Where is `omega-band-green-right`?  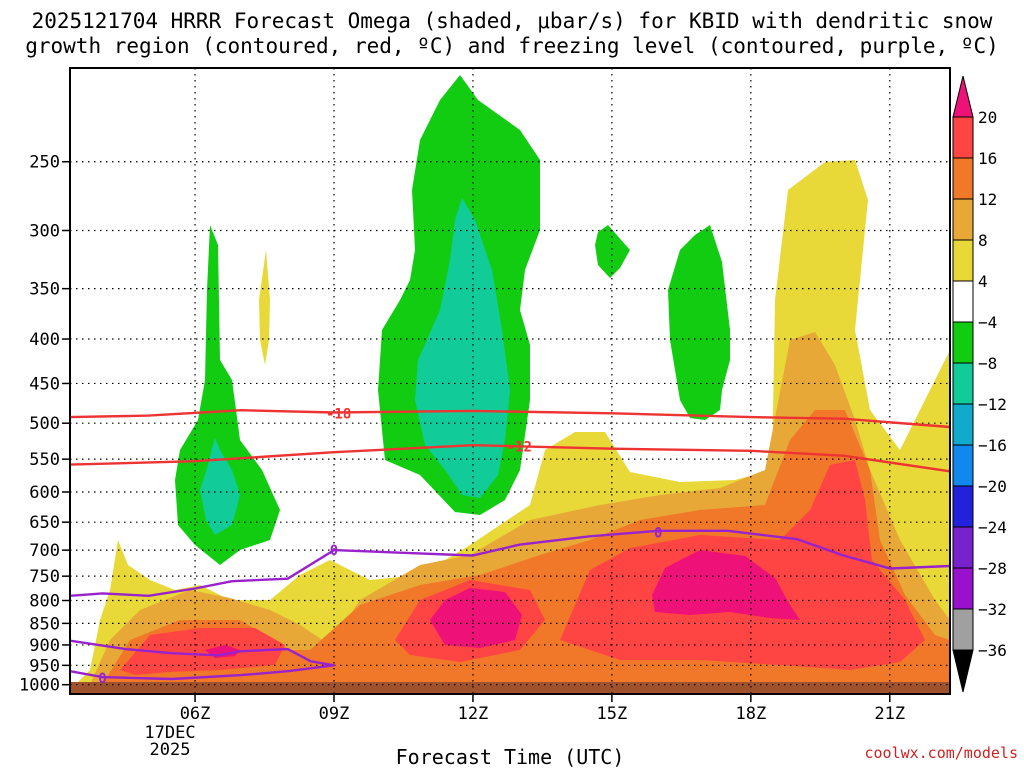 omega-band-green-right is located at coordinates (699, 322).